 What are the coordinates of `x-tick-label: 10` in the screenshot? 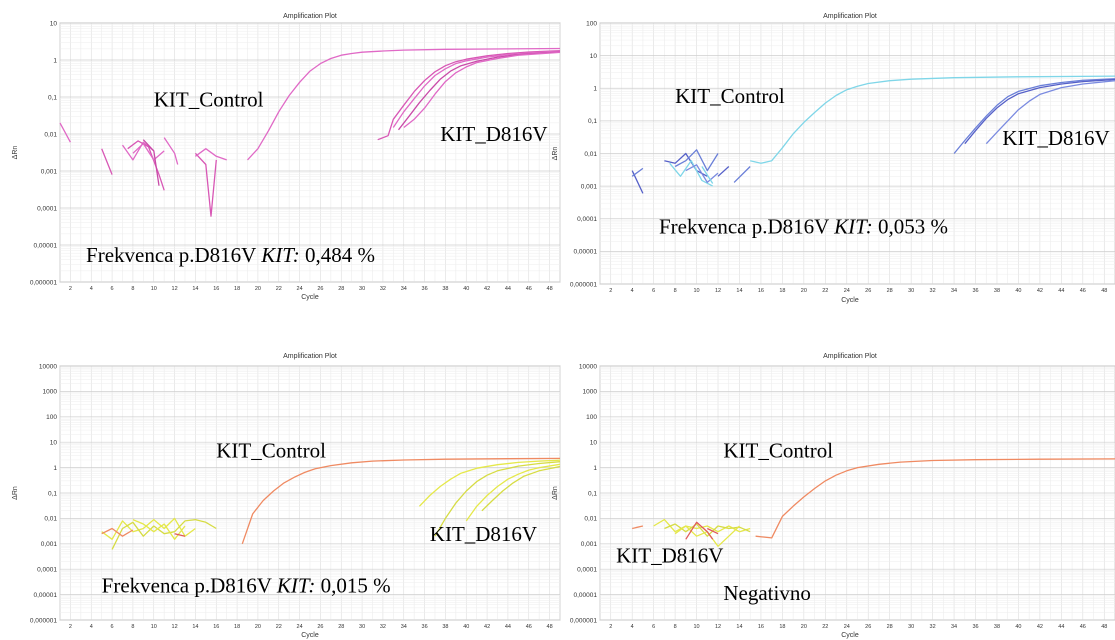 It's located at (154, 627).